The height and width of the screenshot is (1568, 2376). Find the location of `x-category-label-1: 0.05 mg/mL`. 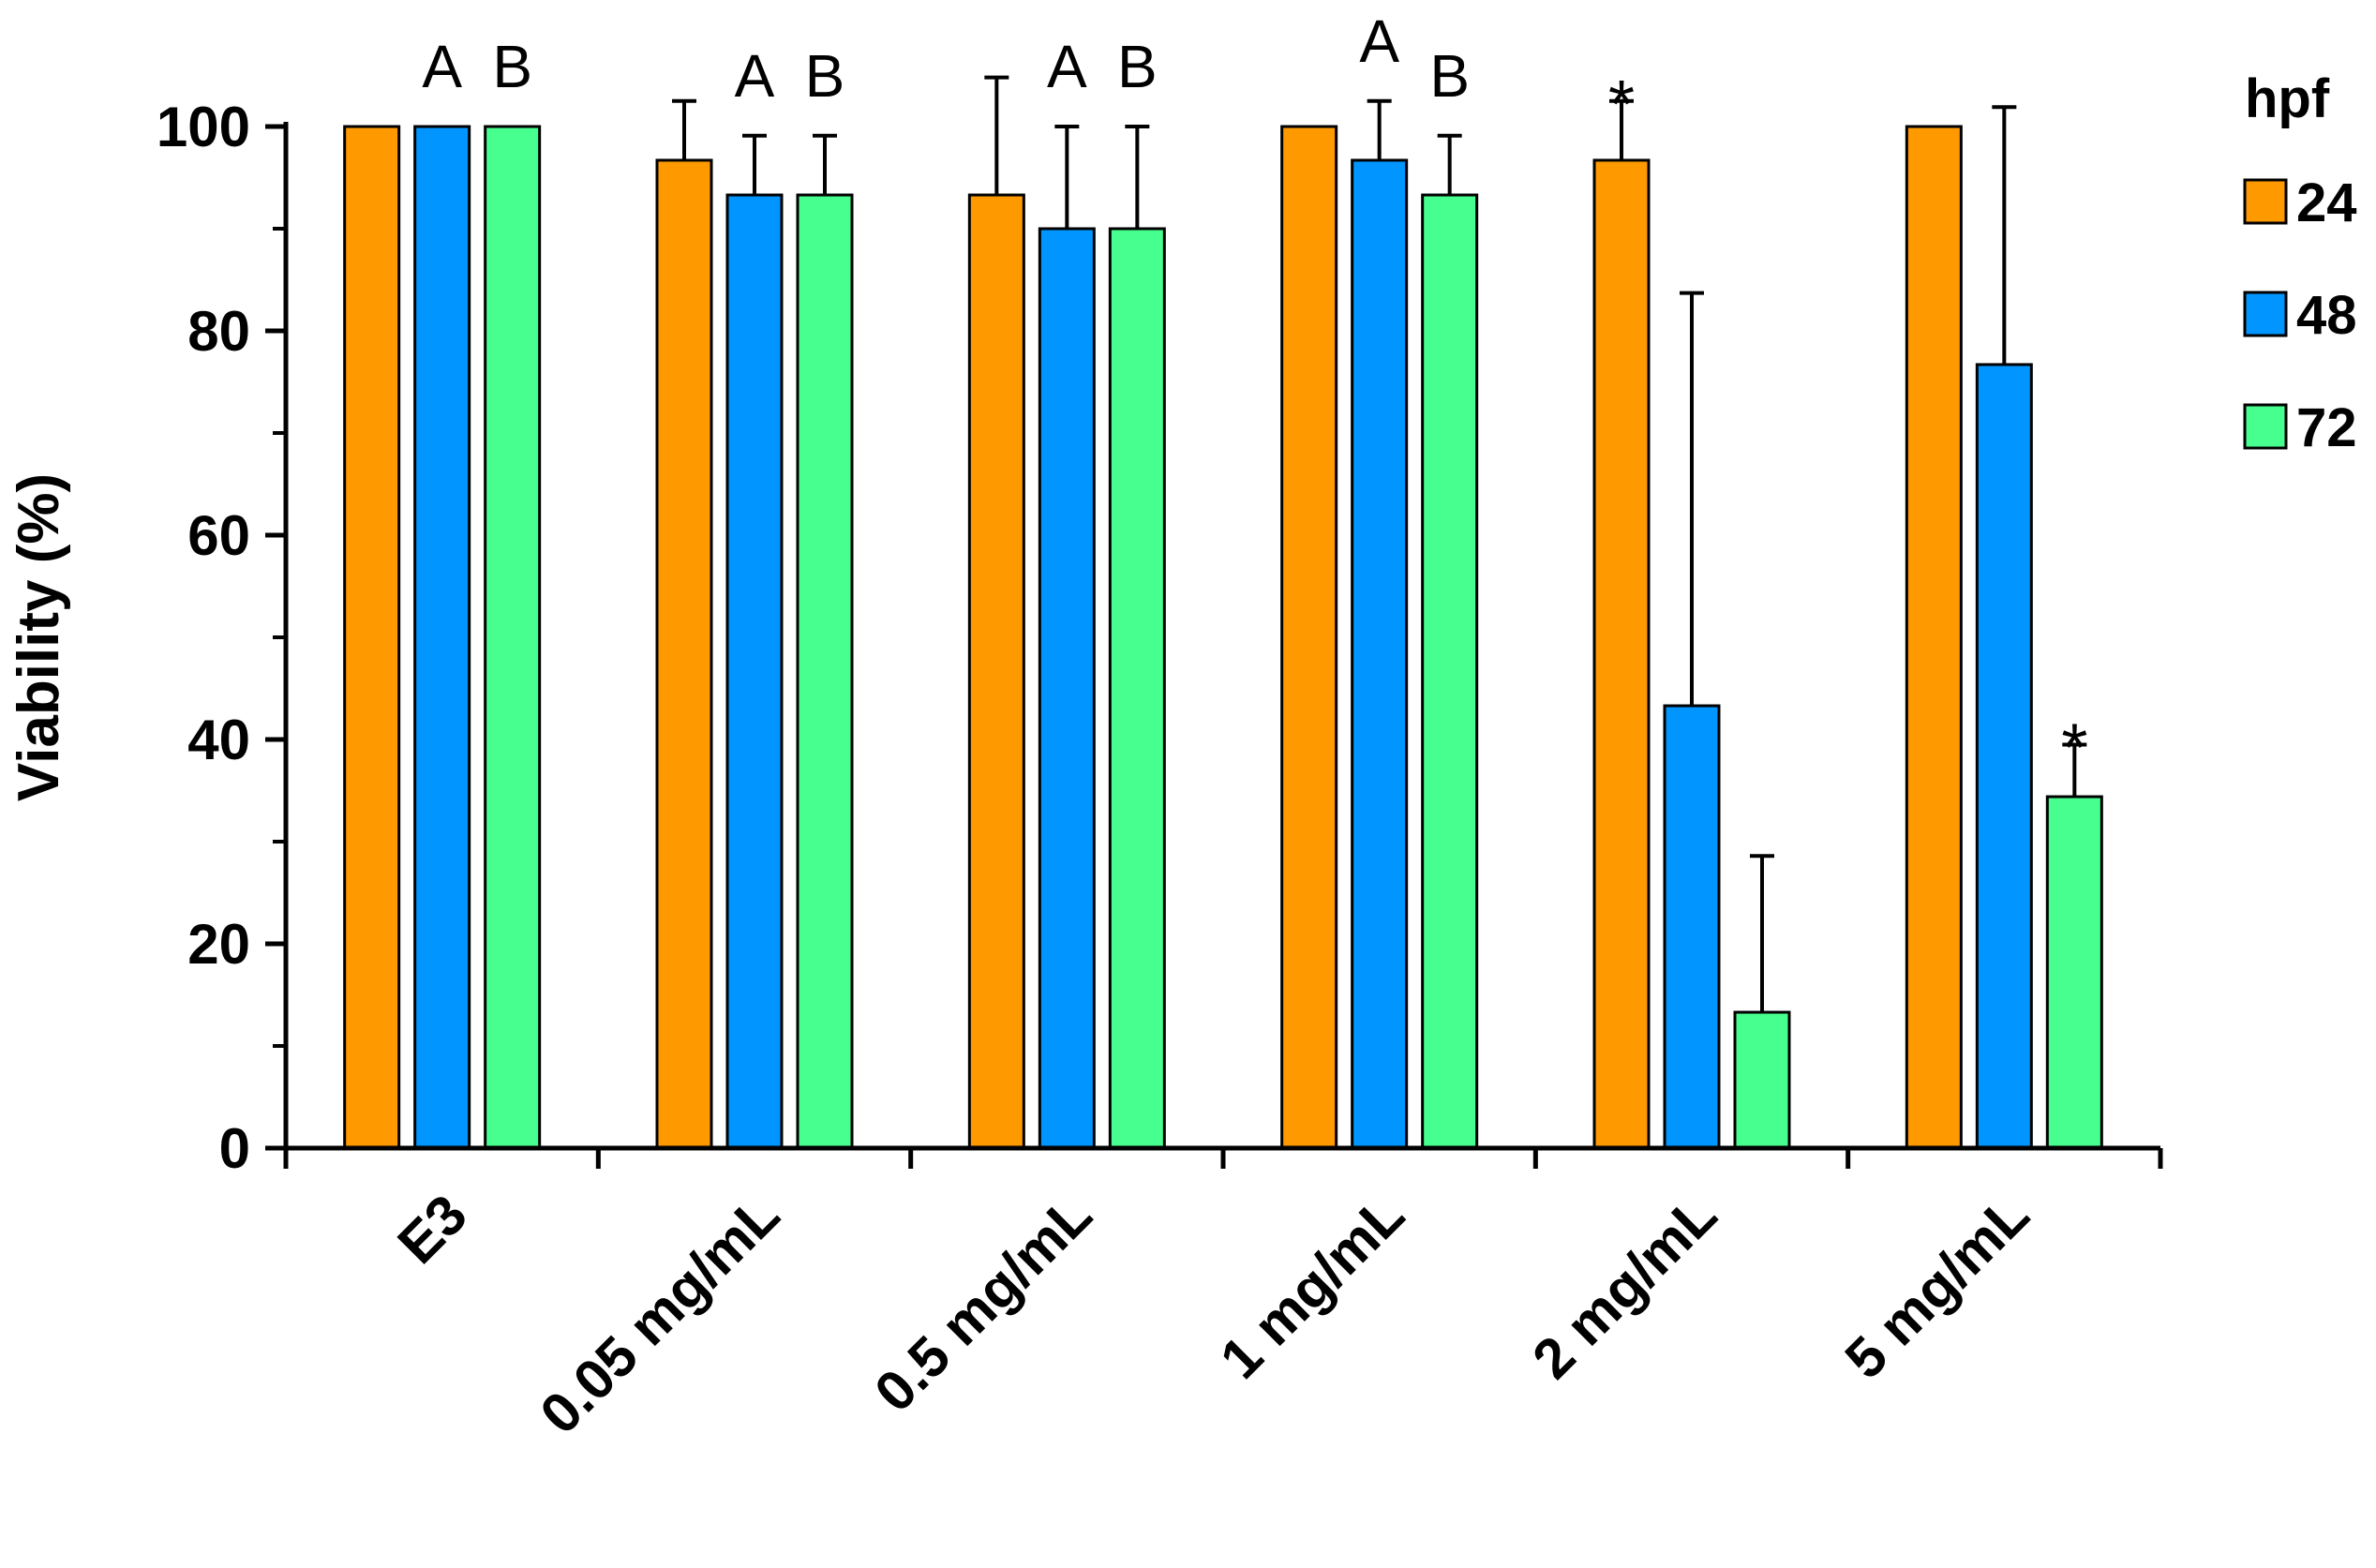

x-category-label-1: 0.05 mg/mL is located at coordinates (659, 1314).